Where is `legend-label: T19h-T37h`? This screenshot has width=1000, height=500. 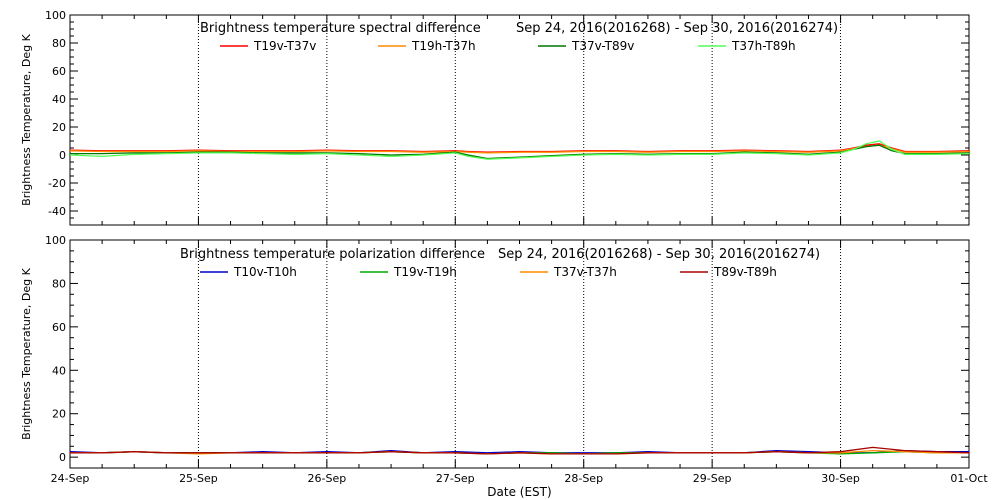
legend-label: T19h-T37h is located at coordinates (443, 46).